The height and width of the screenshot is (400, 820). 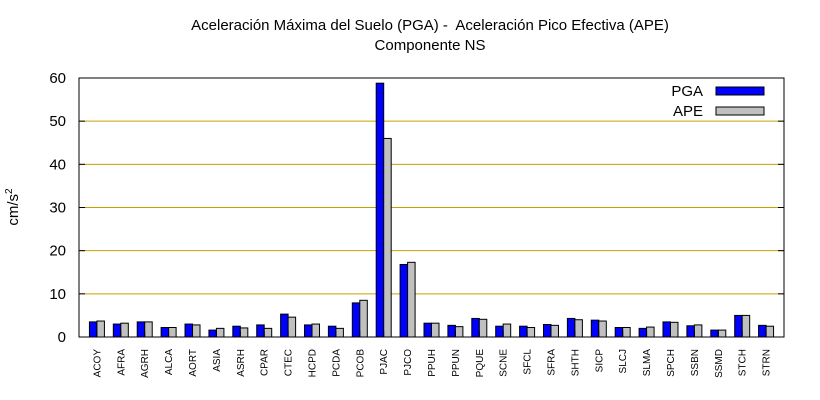 What do you see at coordinates (547, 330) in the screenshot?
I see `bar-pga-sfra` at bounding box center [547, 330].